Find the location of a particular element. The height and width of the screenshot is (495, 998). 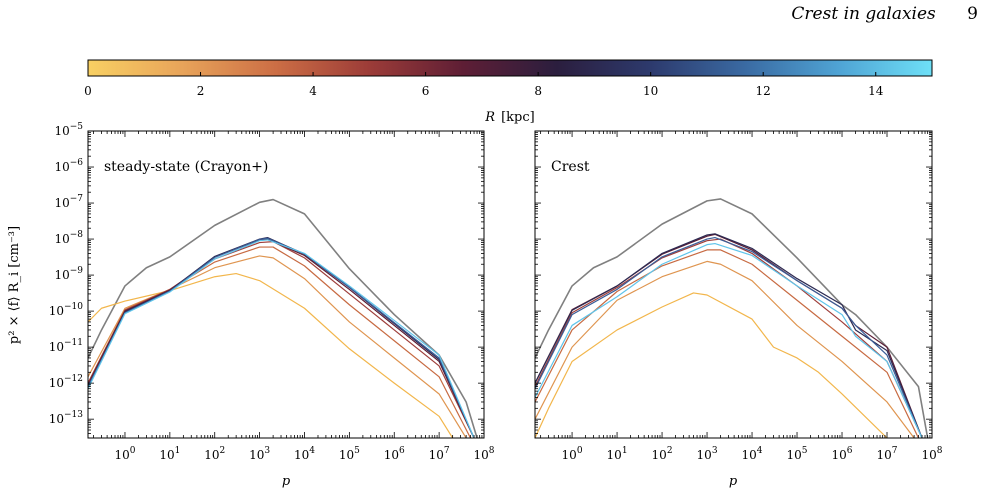

page-number: 9 is located at coordinates (972, 14).